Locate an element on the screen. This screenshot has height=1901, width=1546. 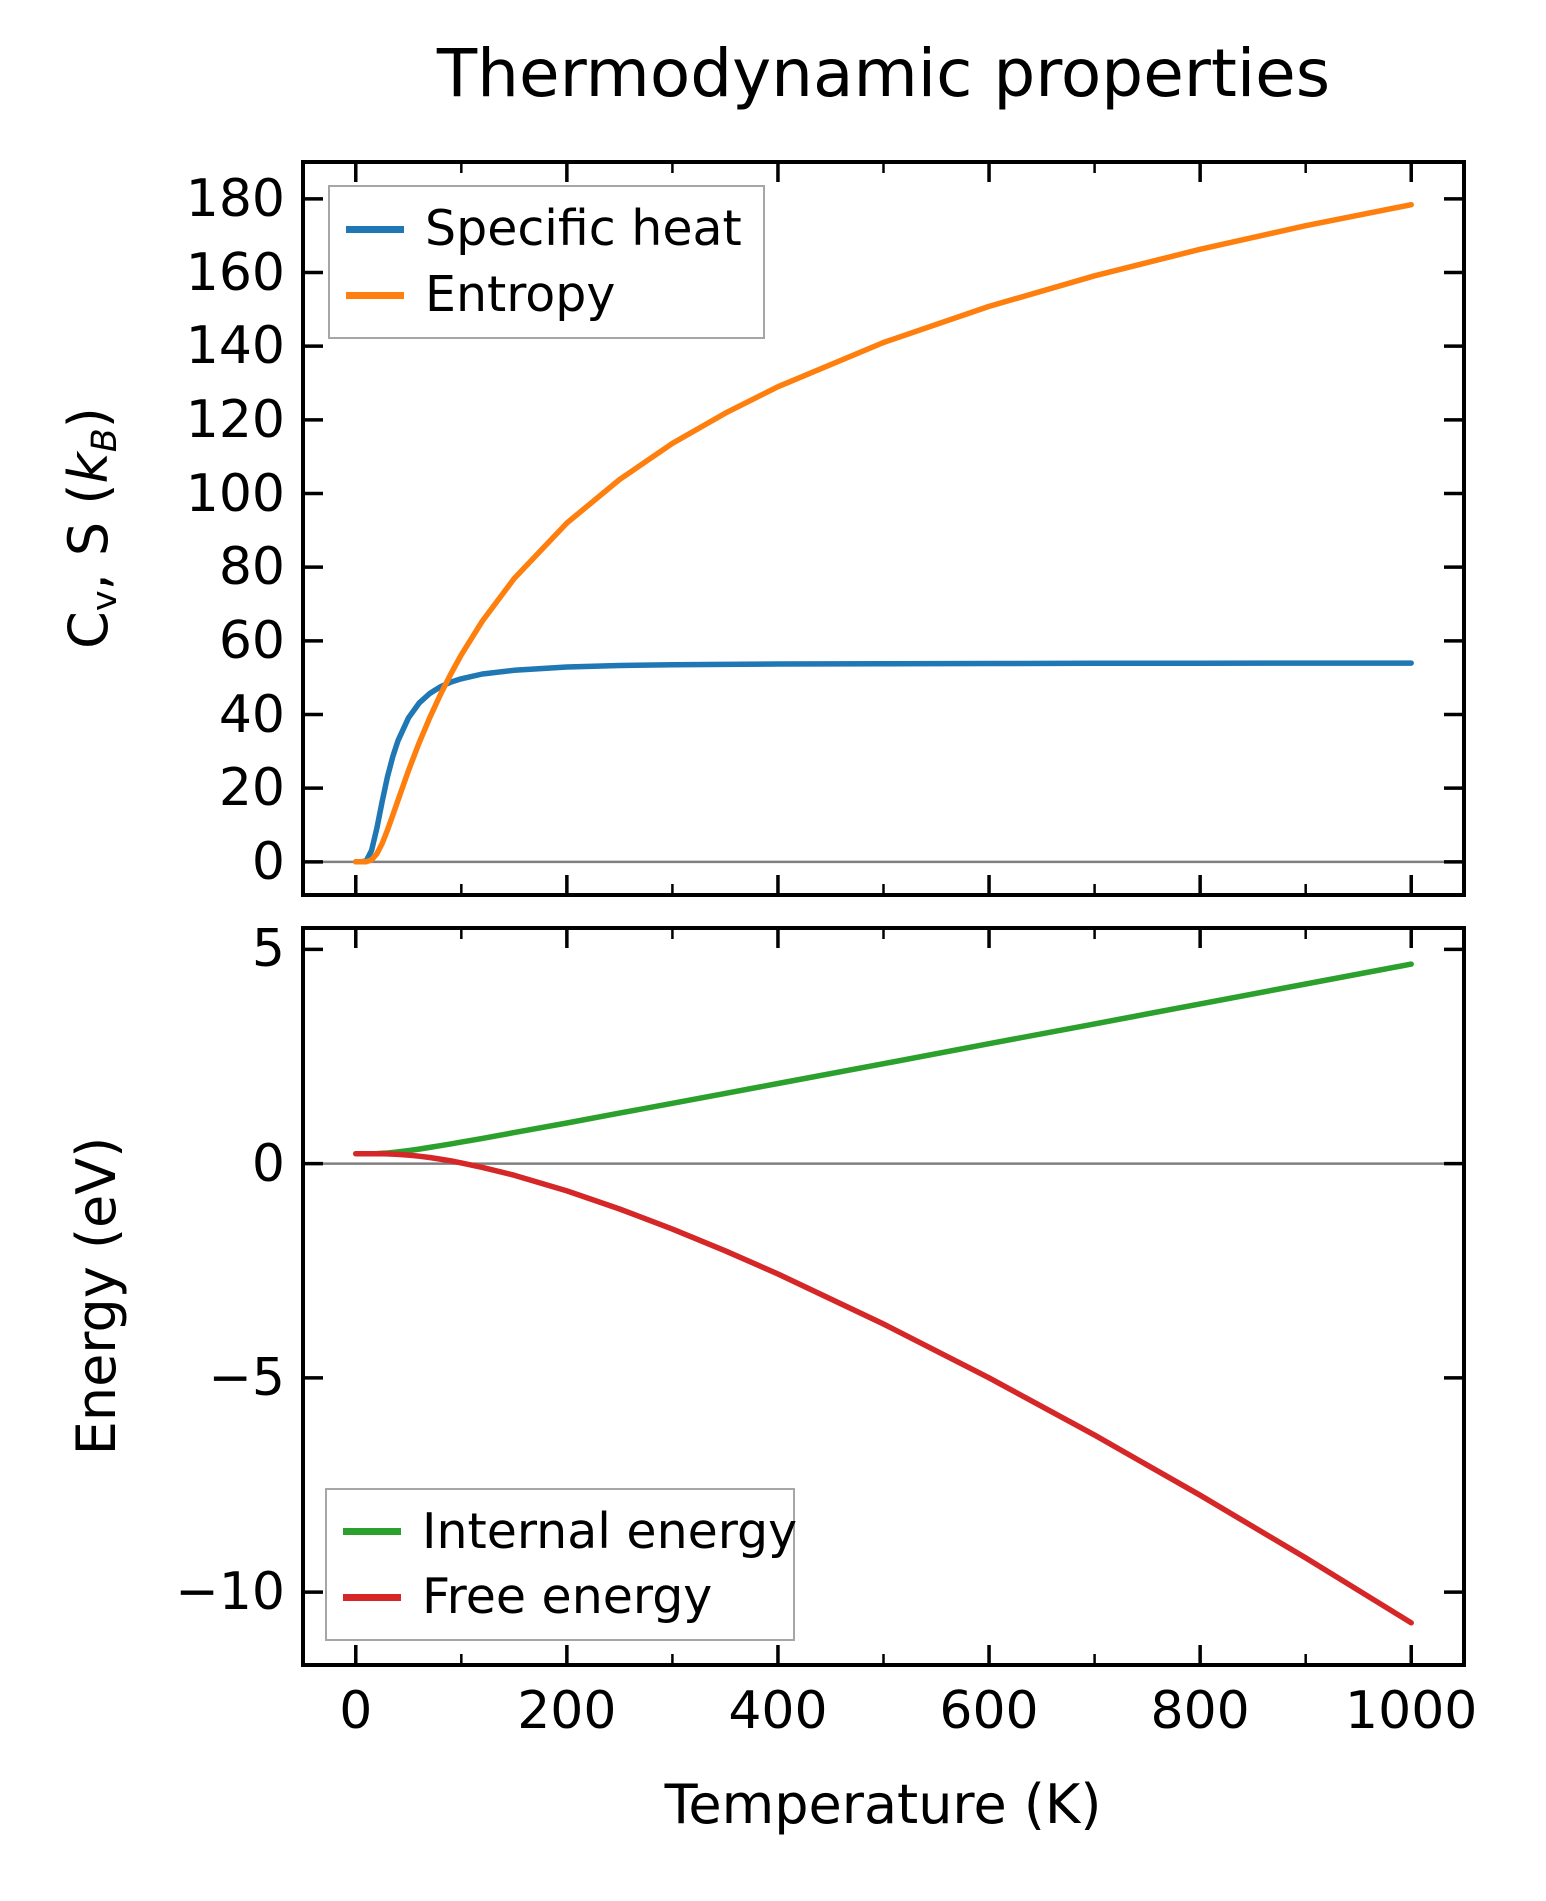
legend-item-internal-energy: Internal energy is located at coordinates (570, 1531).